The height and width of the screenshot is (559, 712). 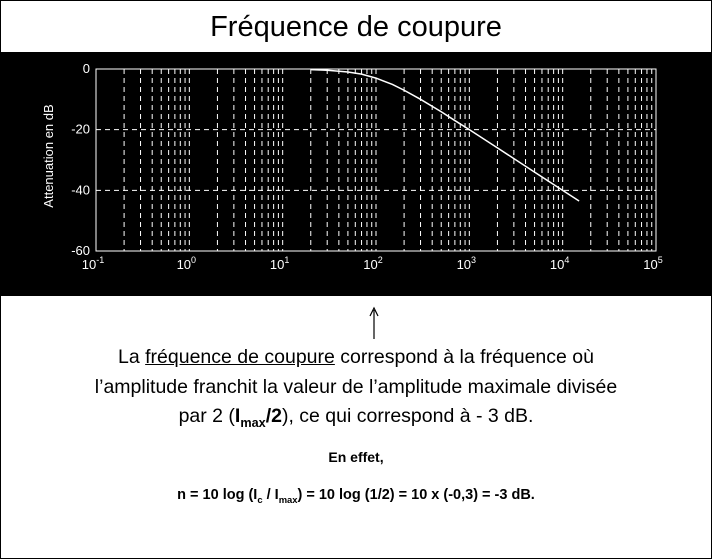 I want to click on text: n = 10 log (I, so click(x=217, y=495).